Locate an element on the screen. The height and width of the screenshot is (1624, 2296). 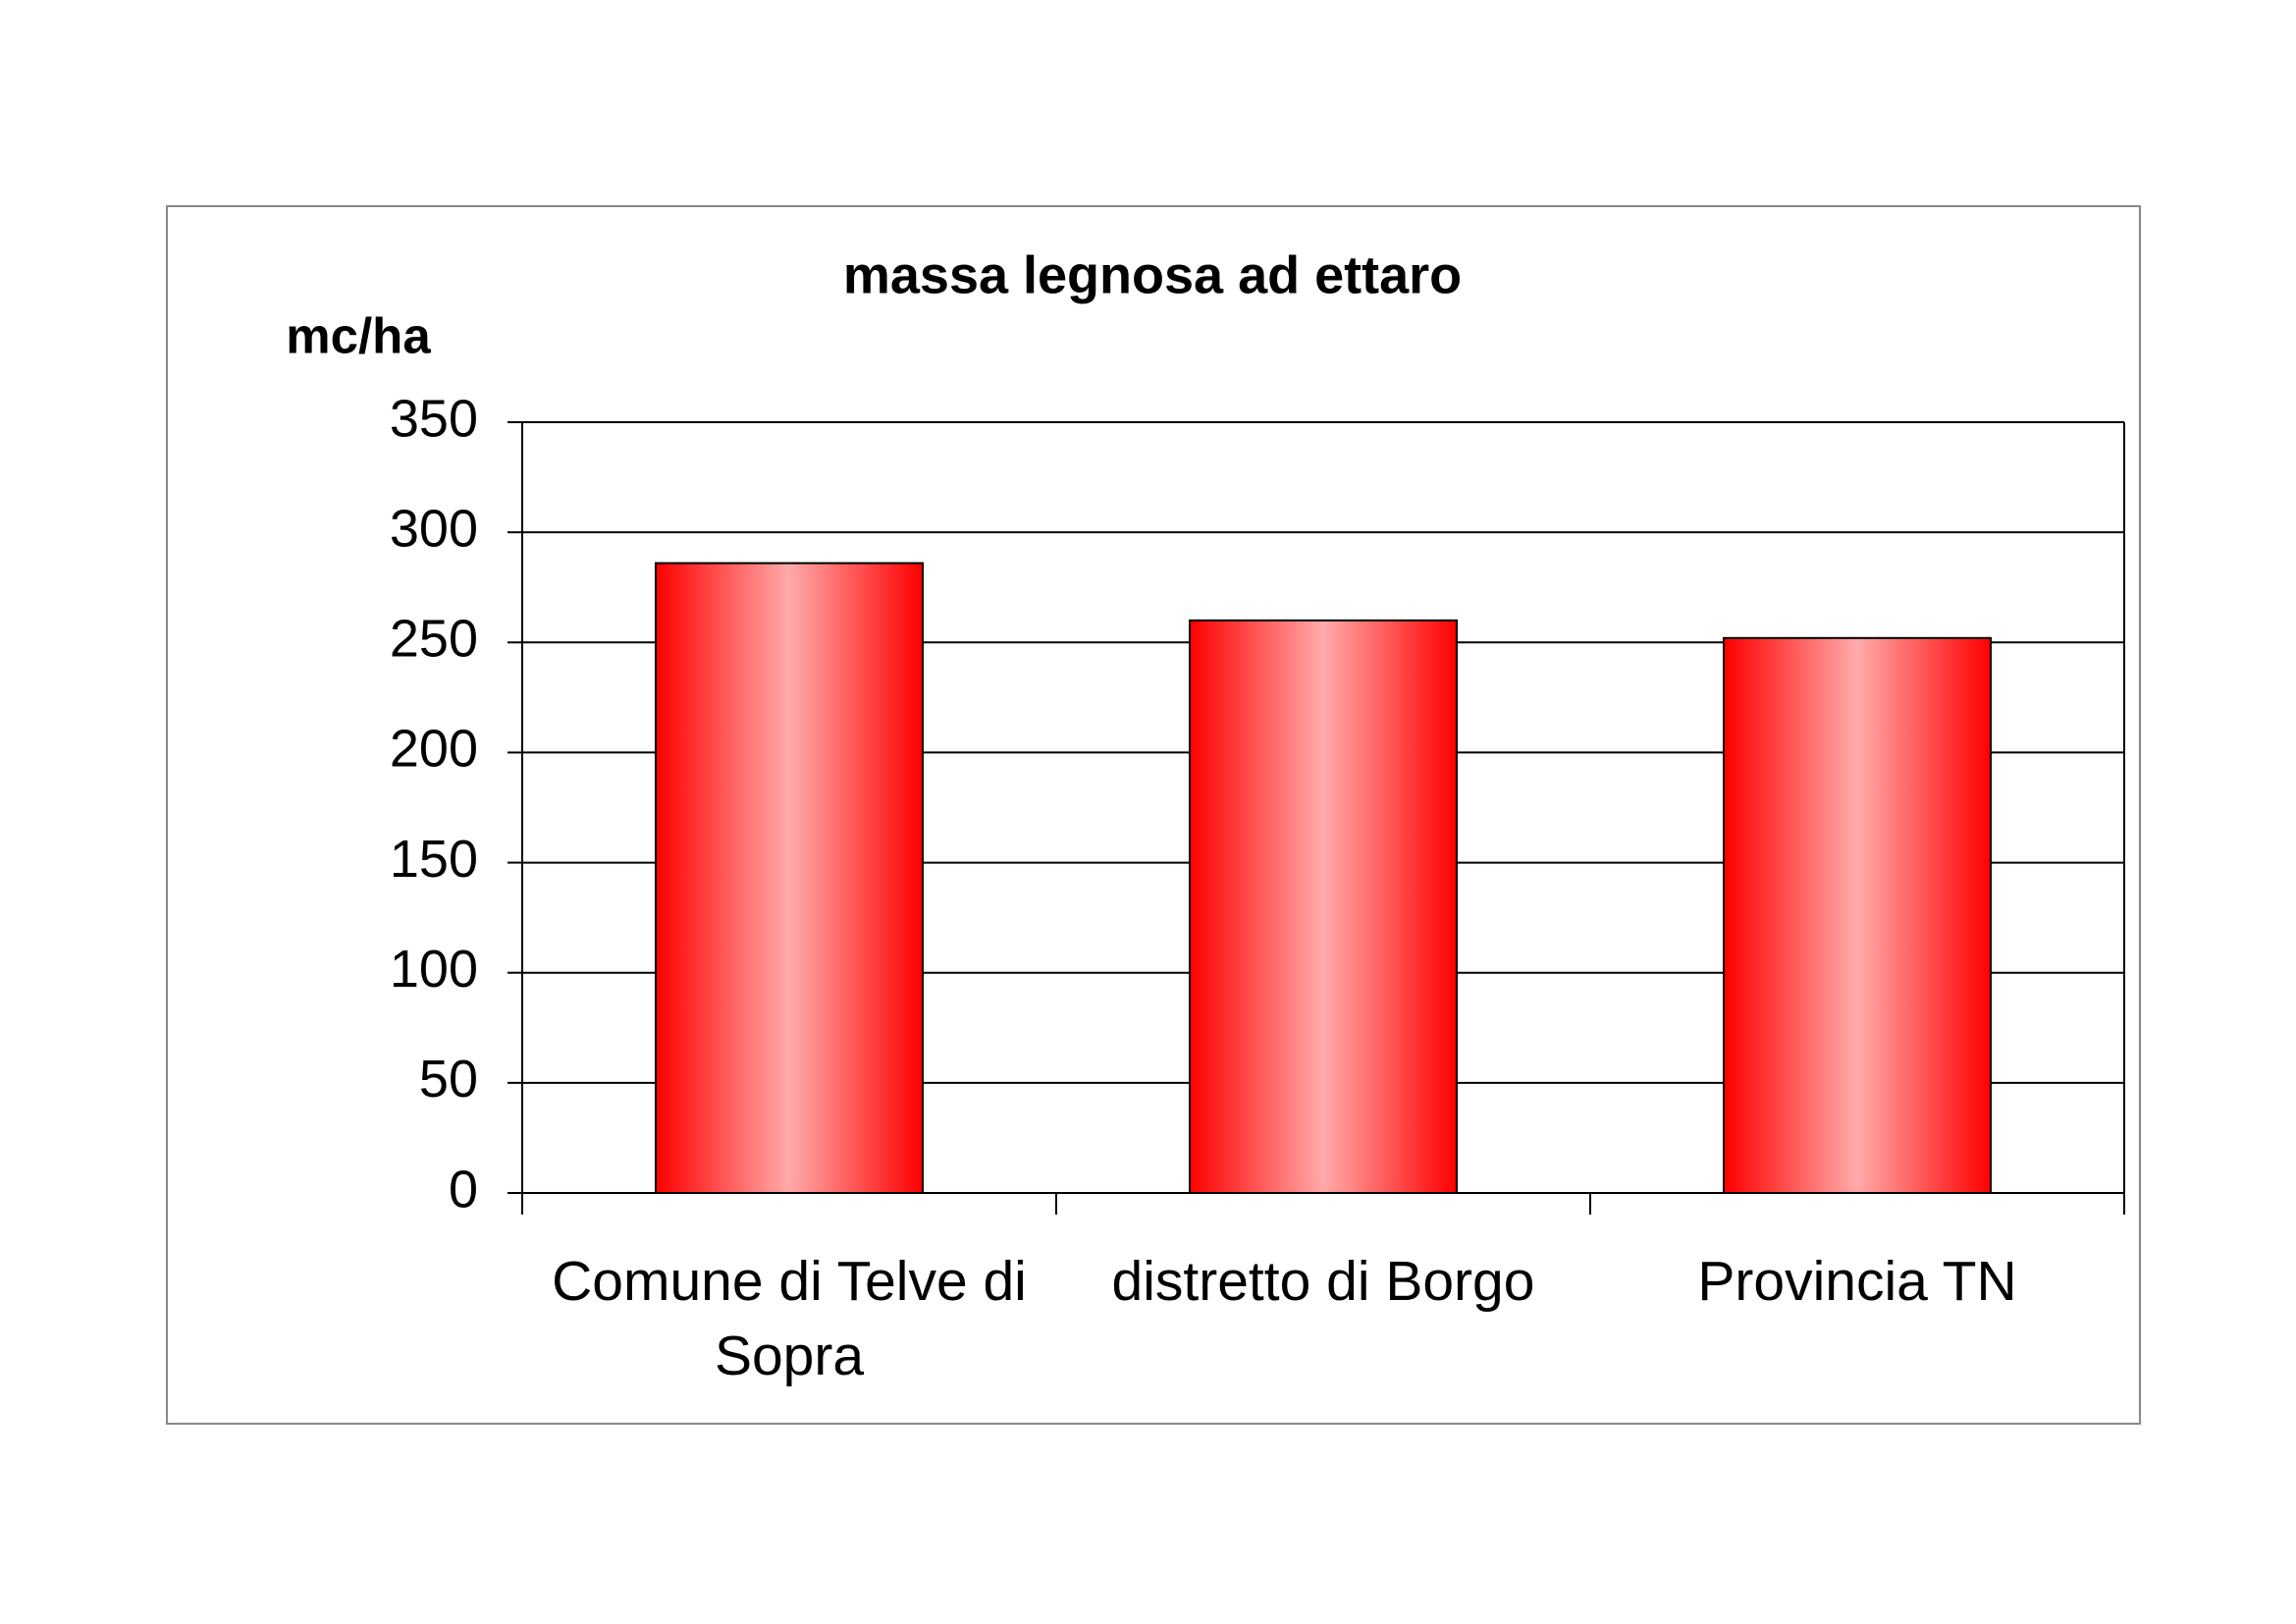
y-tick-label: 300 is located at coordinates (434, 528).